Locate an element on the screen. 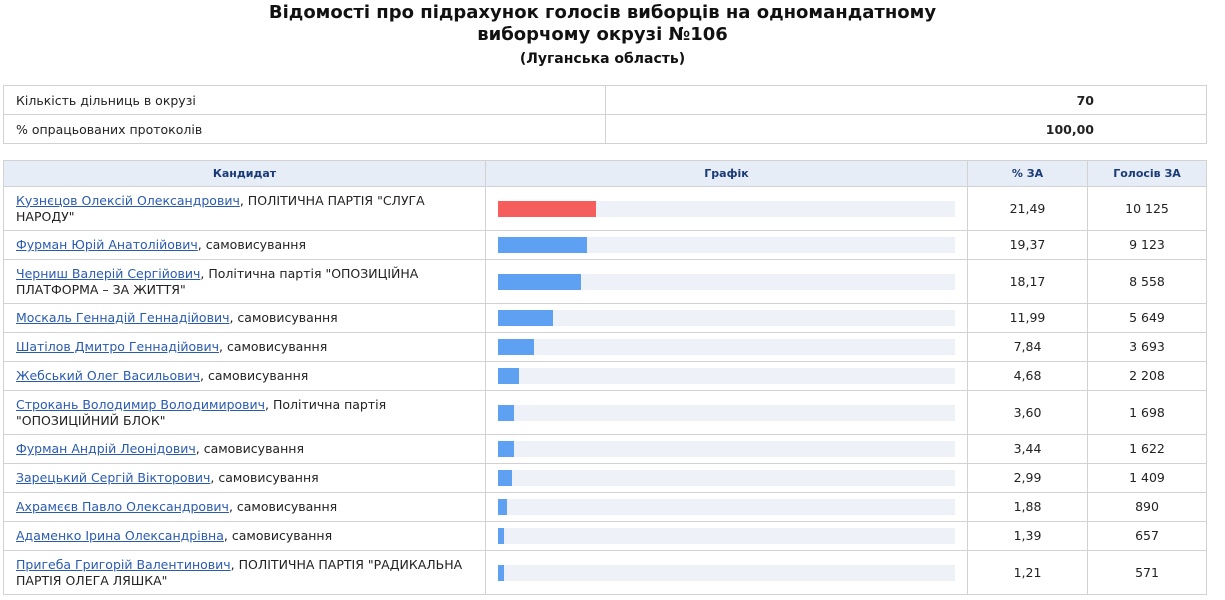 This screenshot has height=600, width=1225. candidate-link: Фурман Андрій Леонідович is located at coordinates (106, 448).